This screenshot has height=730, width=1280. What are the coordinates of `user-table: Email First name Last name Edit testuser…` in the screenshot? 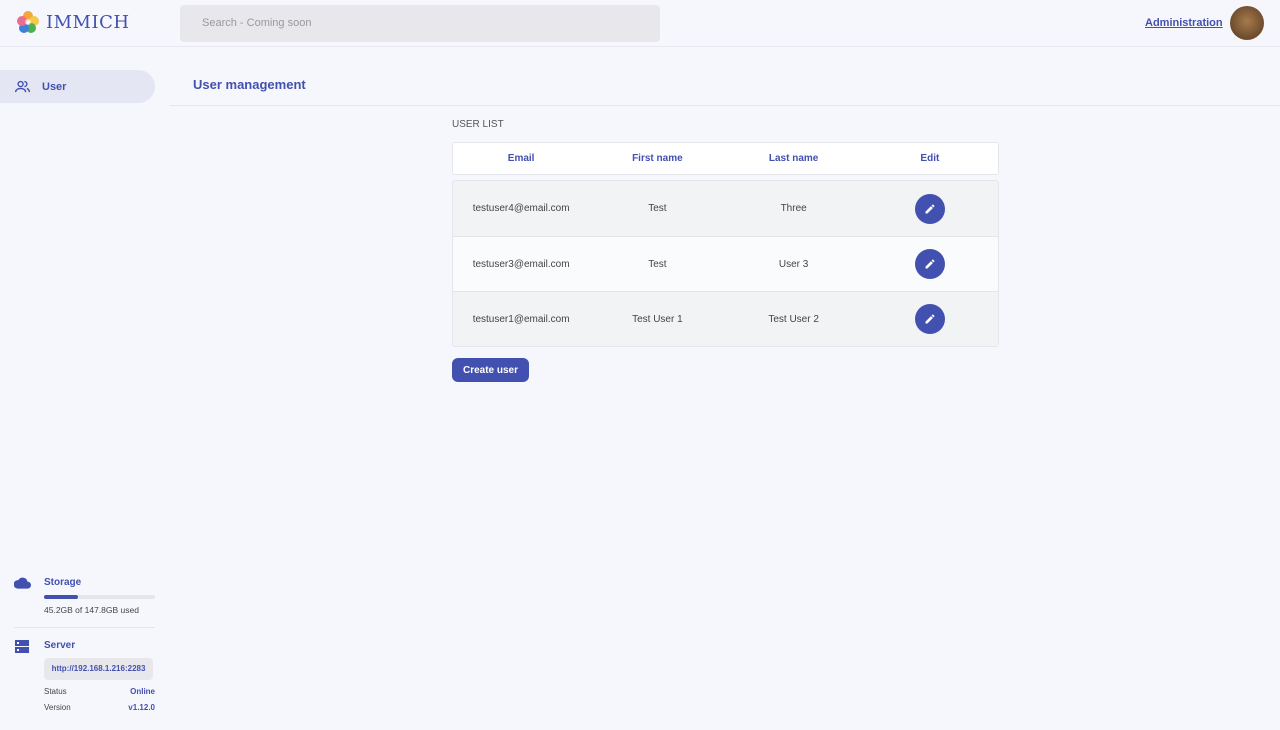 It's located at (725, 244).